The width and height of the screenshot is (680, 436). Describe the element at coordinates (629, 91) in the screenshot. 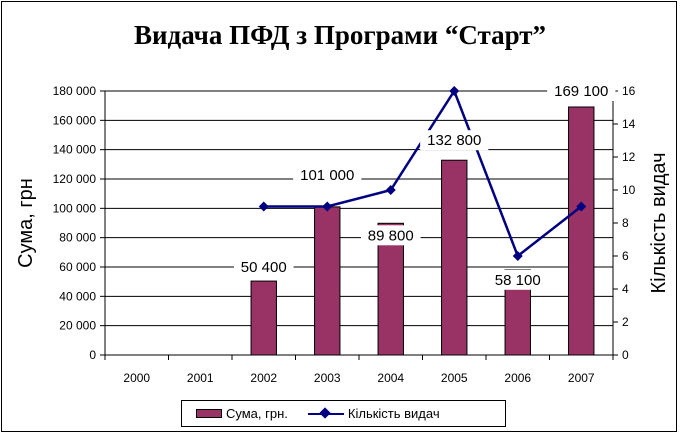

I see `y2-tick-label: 16` at that location.